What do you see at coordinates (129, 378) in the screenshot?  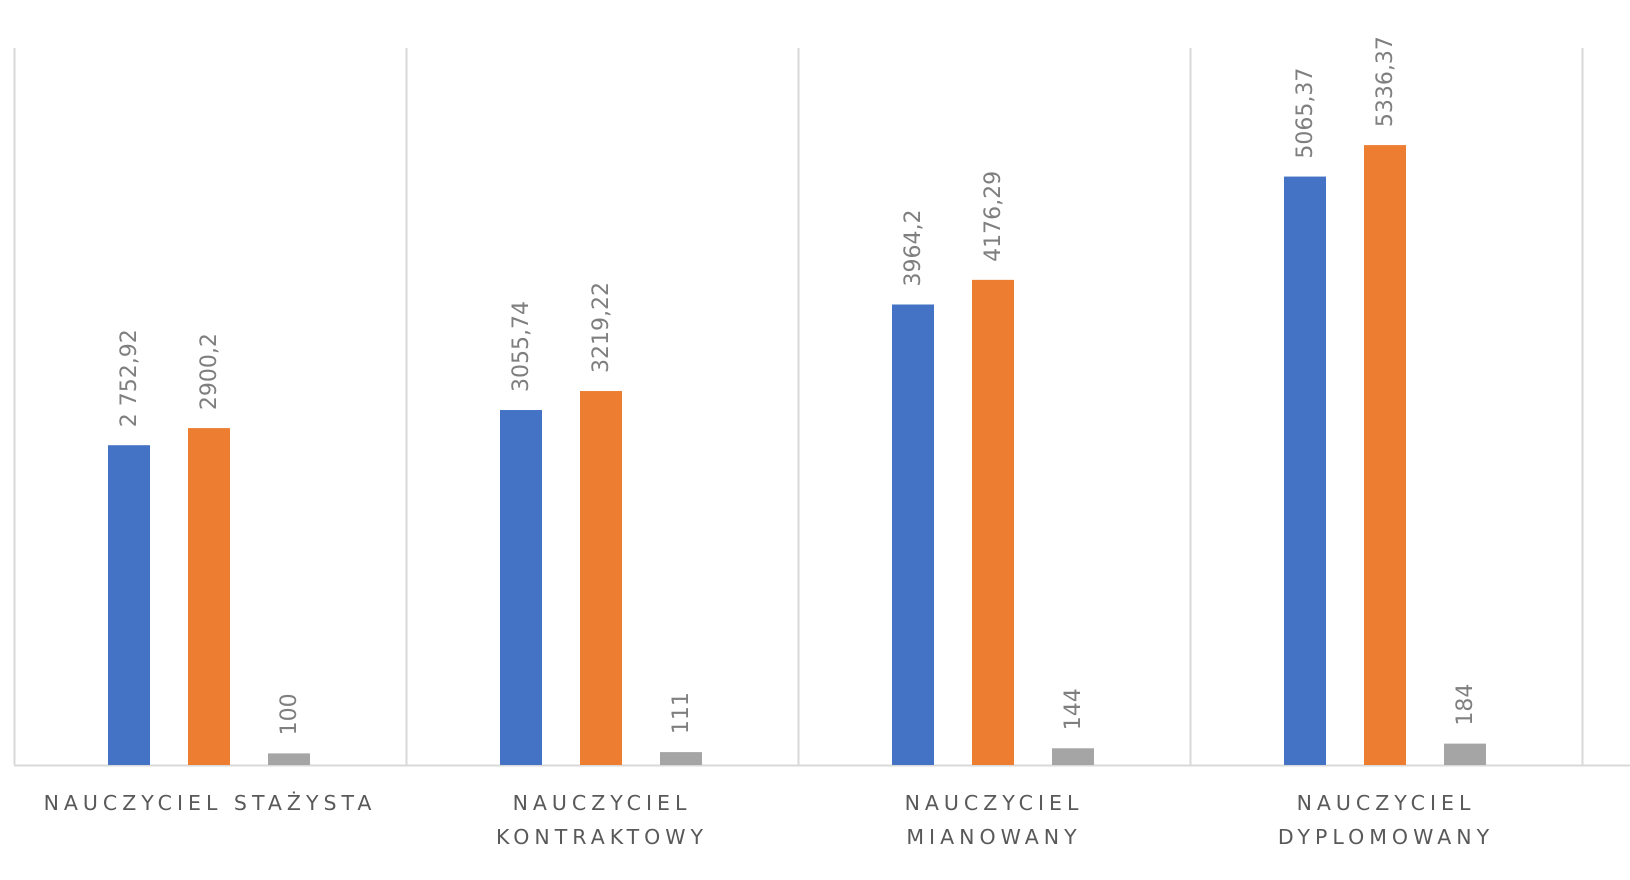 I see `data-label: 2 752,92` at bounding box center [129, 378].